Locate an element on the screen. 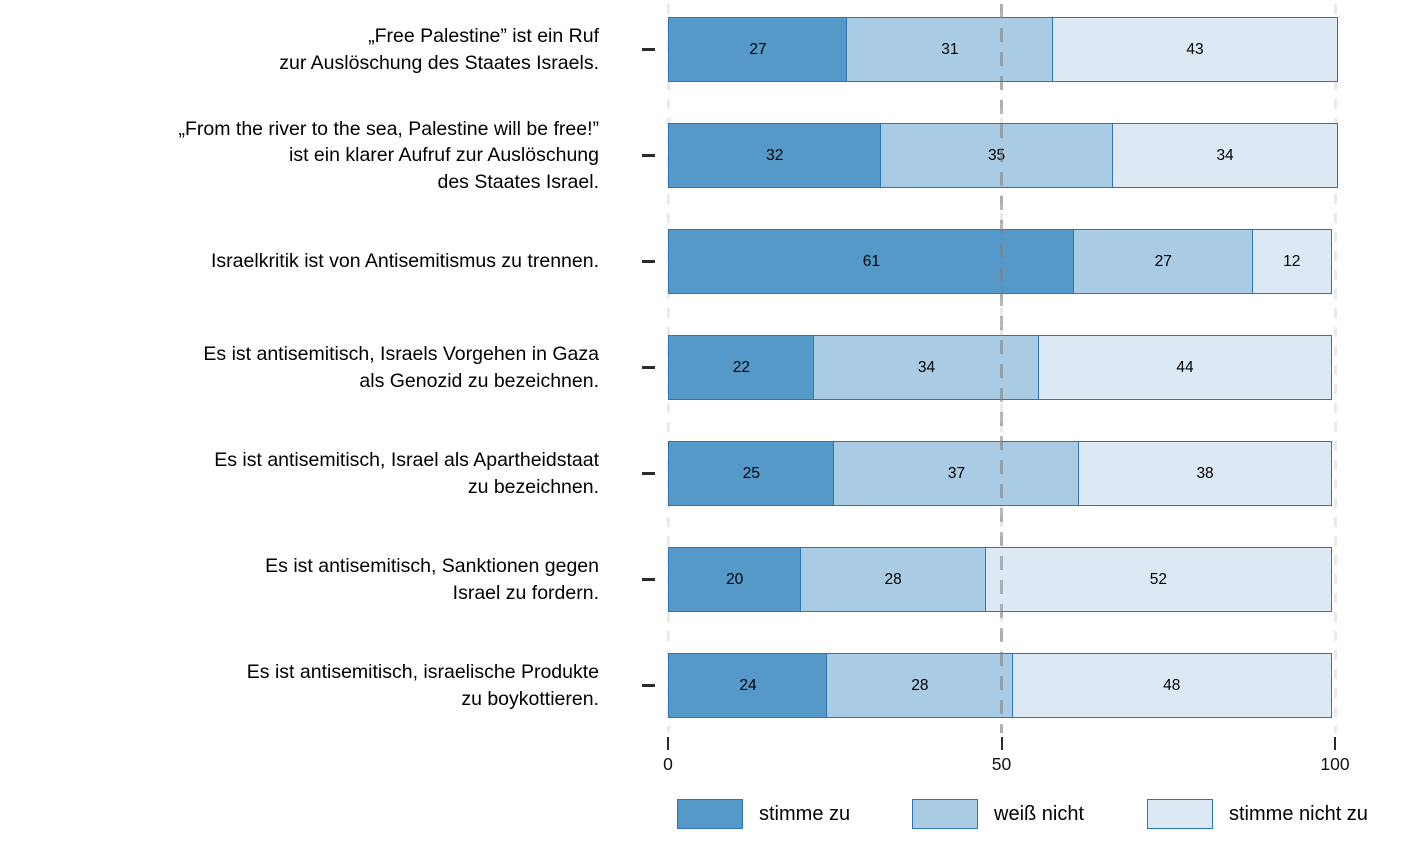  value-label: 38 is located at coordinates (1205, 473).